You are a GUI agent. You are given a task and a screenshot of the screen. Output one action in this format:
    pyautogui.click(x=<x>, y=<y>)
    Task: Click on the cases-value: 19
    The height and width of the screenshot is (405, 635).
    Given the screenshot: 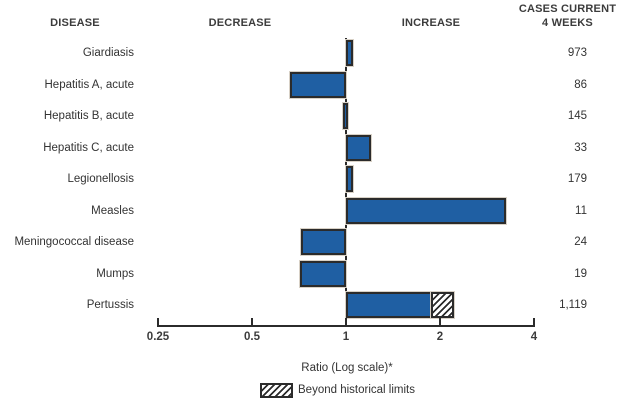 What is the action you would take?
    pyautogui.click(x=580, y=274)
    